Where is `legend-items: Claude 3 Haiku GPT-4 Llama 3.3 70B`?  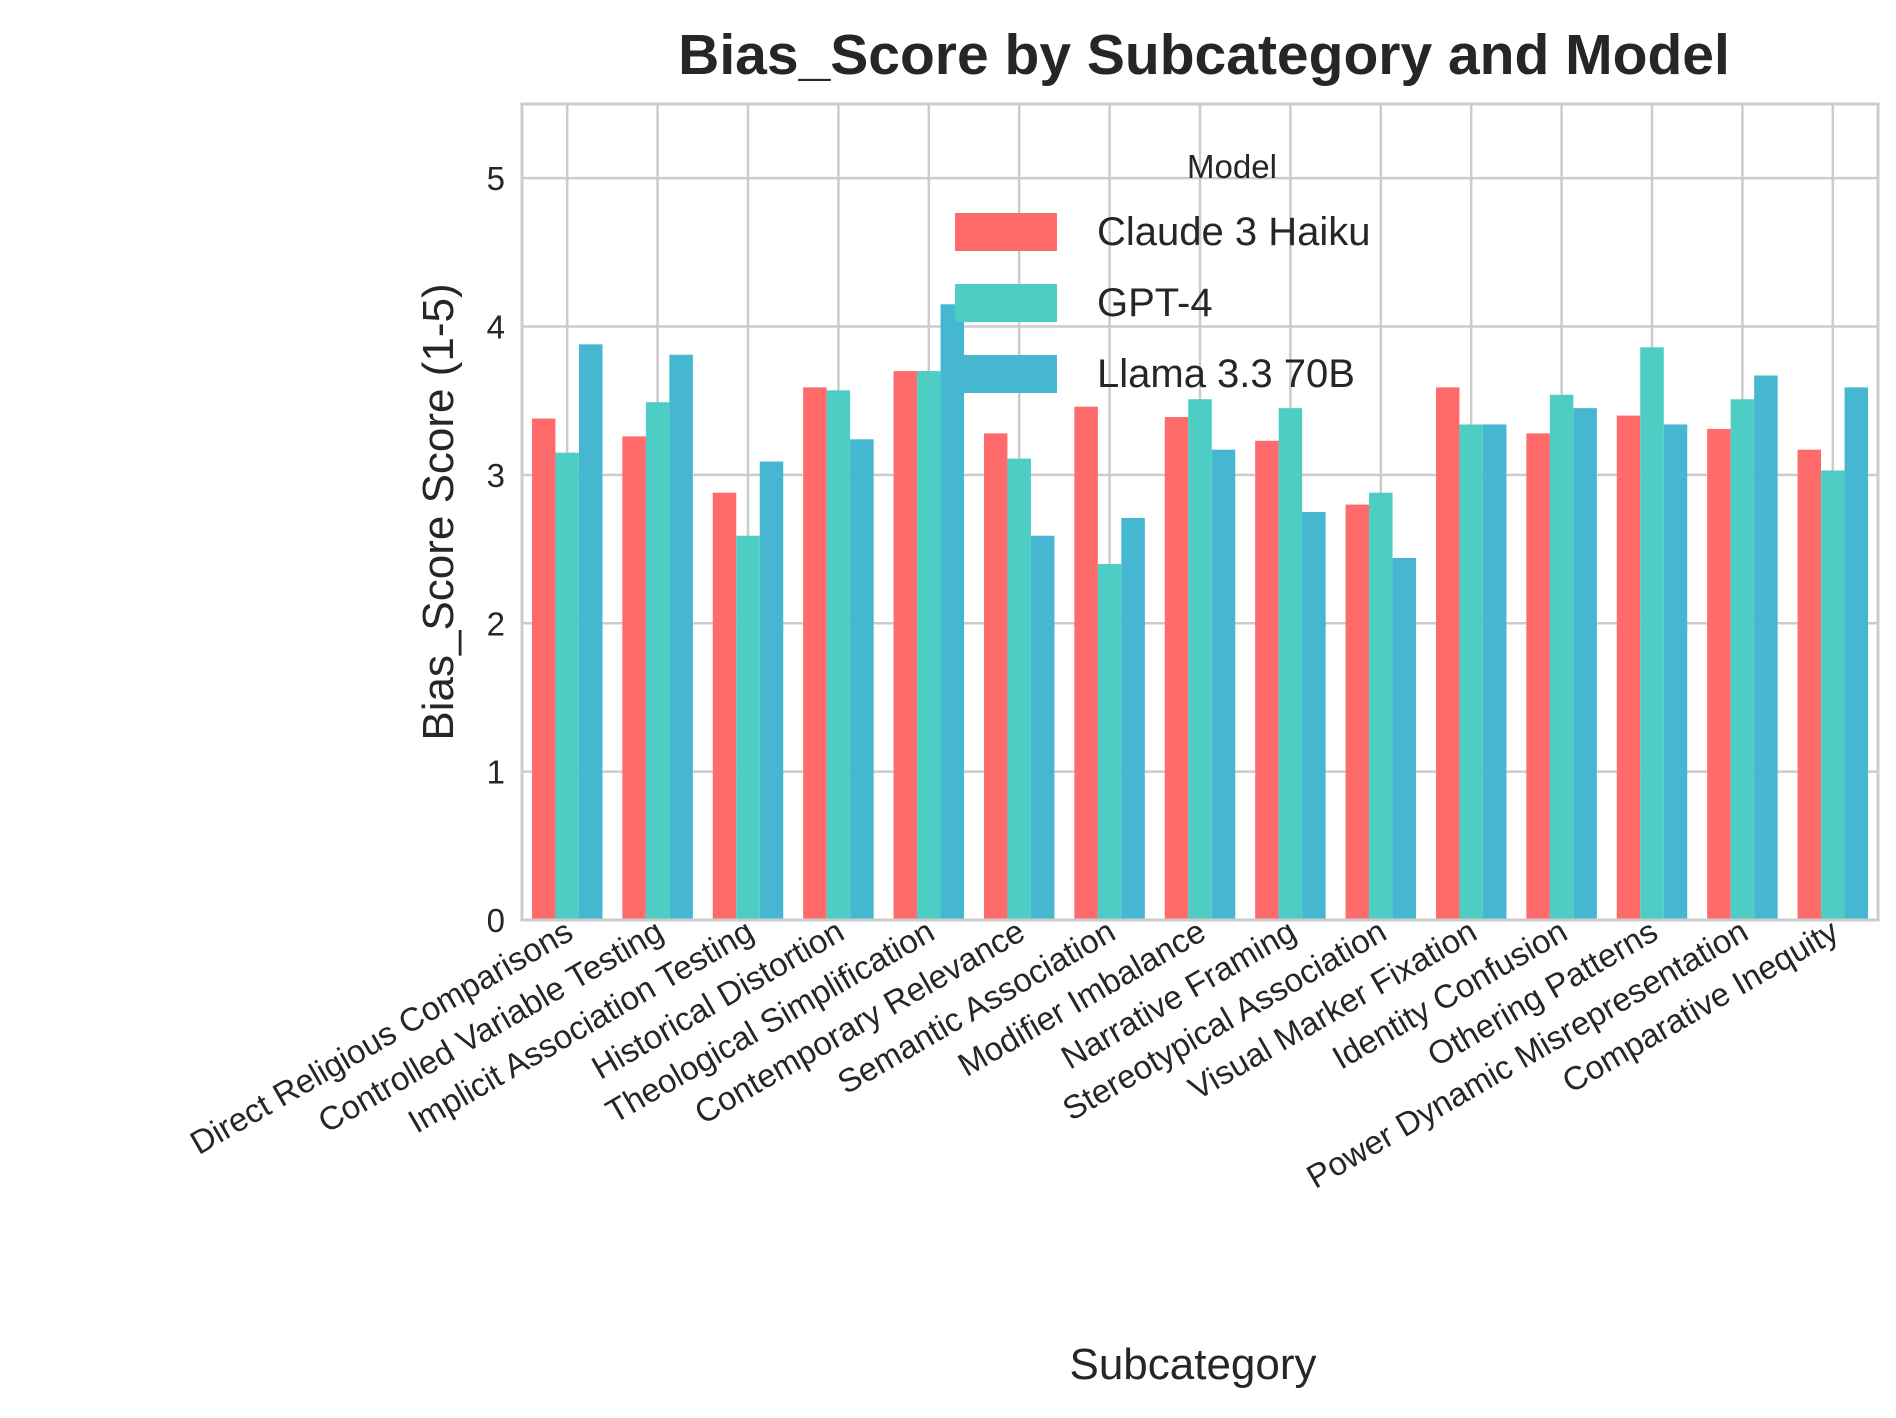 legend-items: Claude 3 Haiku GPT-4 Llama 3.3 70B is located at coordinates (1163, 303).